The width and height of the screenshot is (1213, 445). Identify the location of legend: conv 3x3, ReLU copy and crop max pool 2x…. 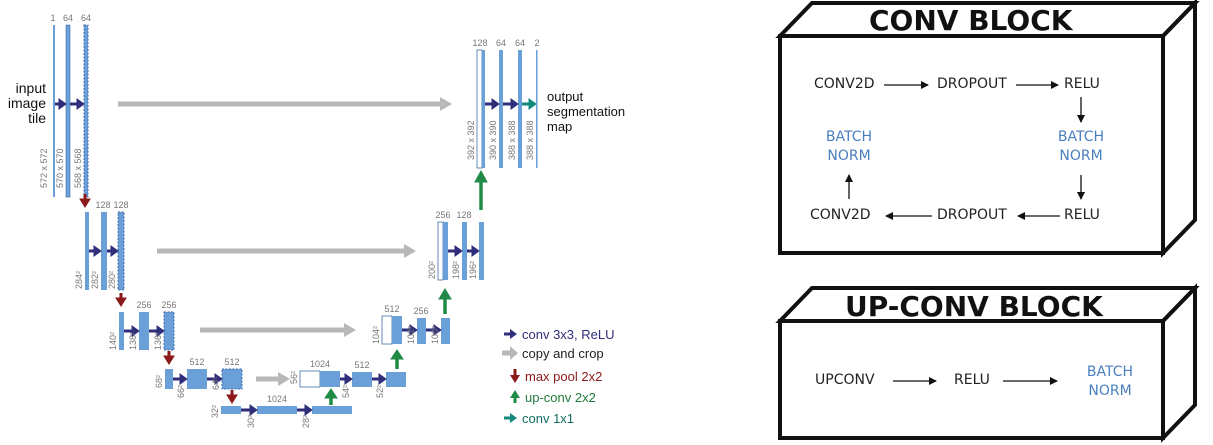
(558, 376).